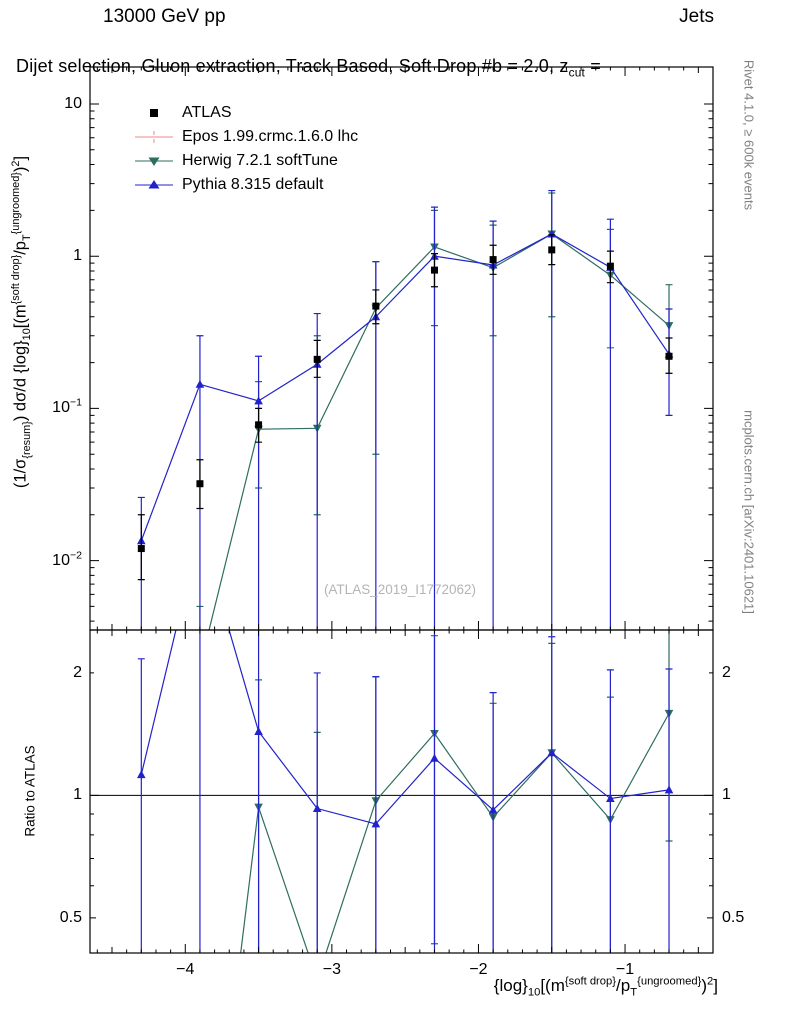  What do you see at coordinates (696, 16) in the screenshot?
I see `analysis-group-label: Jets` at bounding box center [696, 16].